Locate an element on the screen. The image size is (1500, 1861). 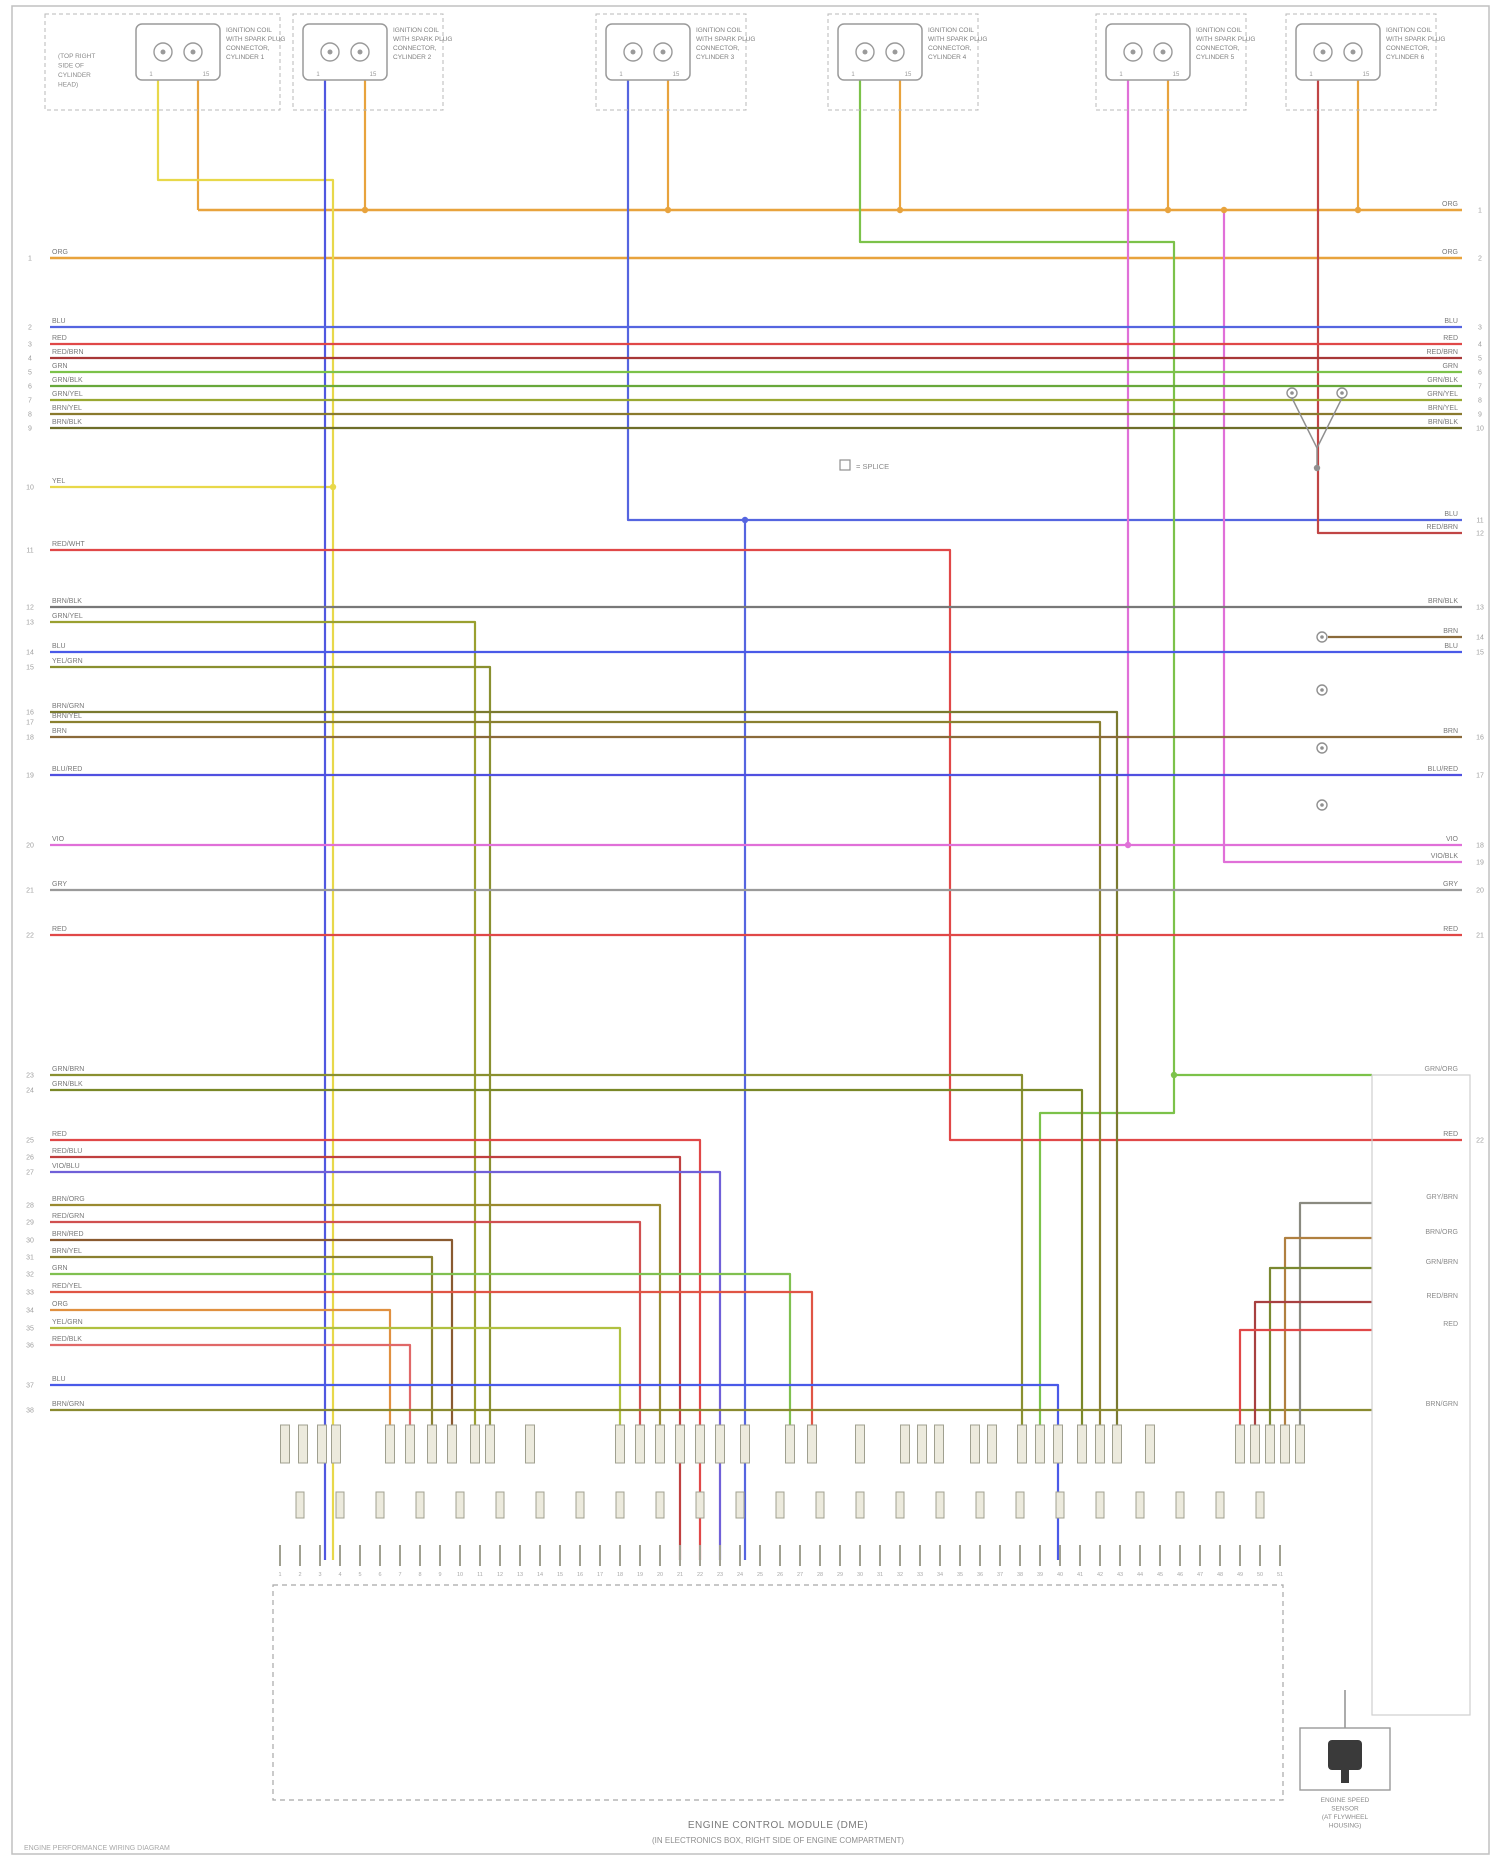
left-pin-number: 15 is located at coordinates (30, 668).